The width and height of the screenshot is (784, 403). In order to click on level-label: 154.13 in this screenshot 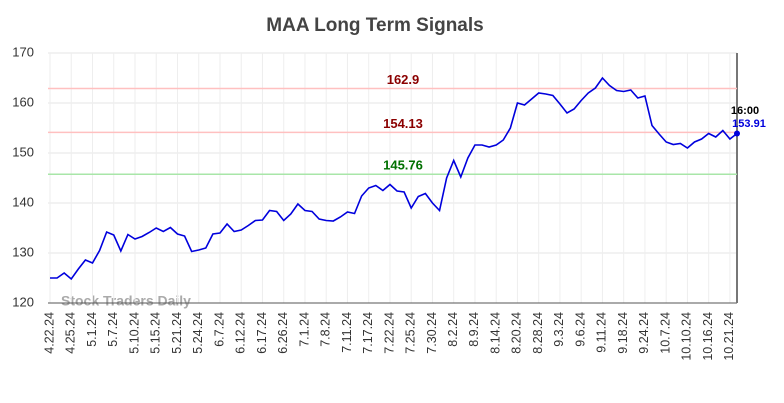, I will do `click(403, 123)`.